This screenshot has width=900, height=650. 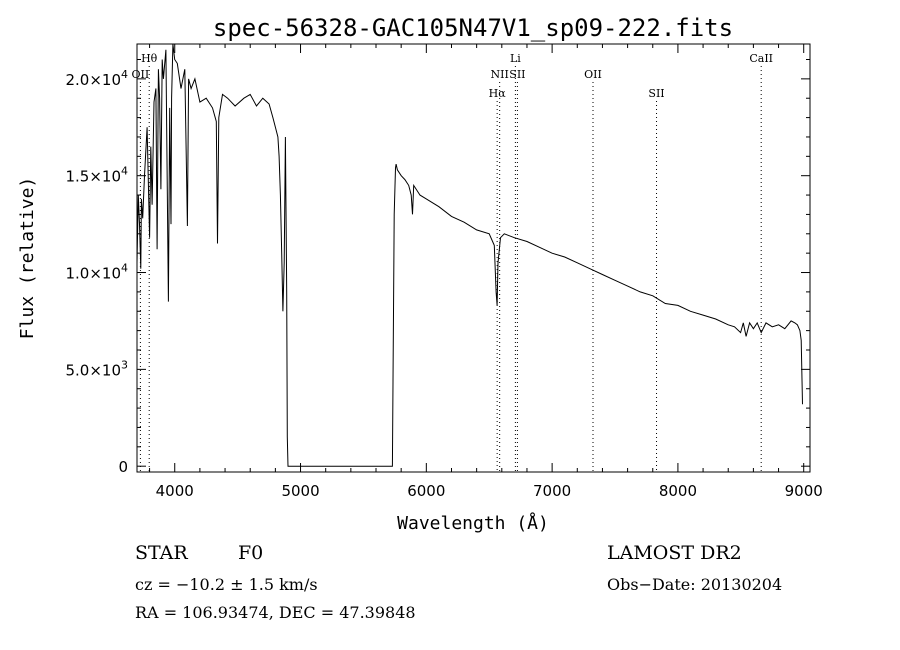 What do you see at coordinates (226, 584) in the screenshot?
I see `redshift-text: cz = −10.2 ± 1.5 km/s` at bounding box center [226, 584].